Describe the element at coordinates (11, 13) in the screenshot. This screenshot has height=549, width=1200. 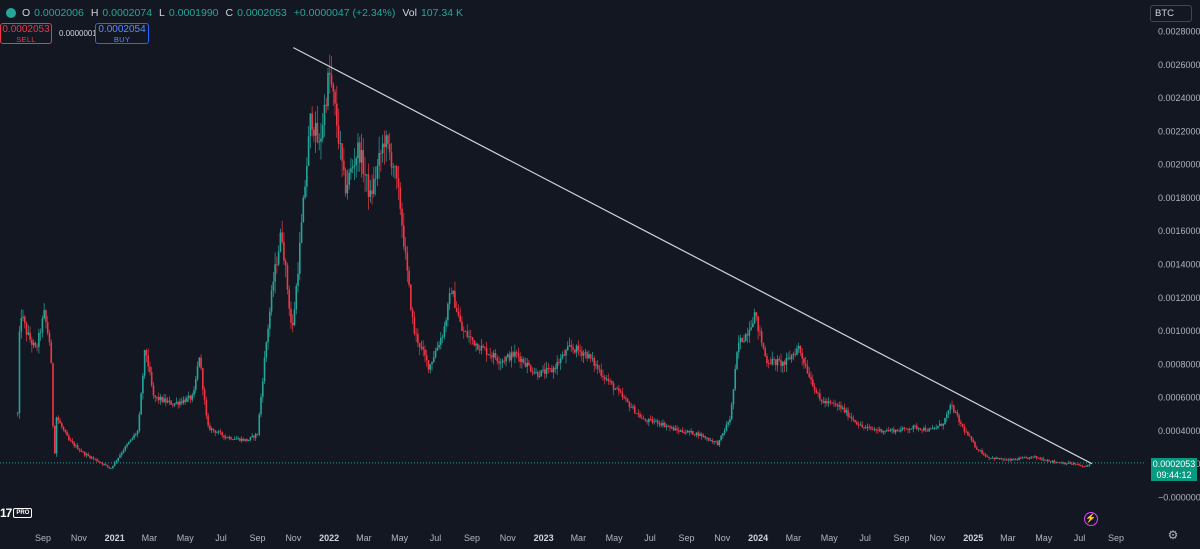
I see `symbol-icon` at that location.